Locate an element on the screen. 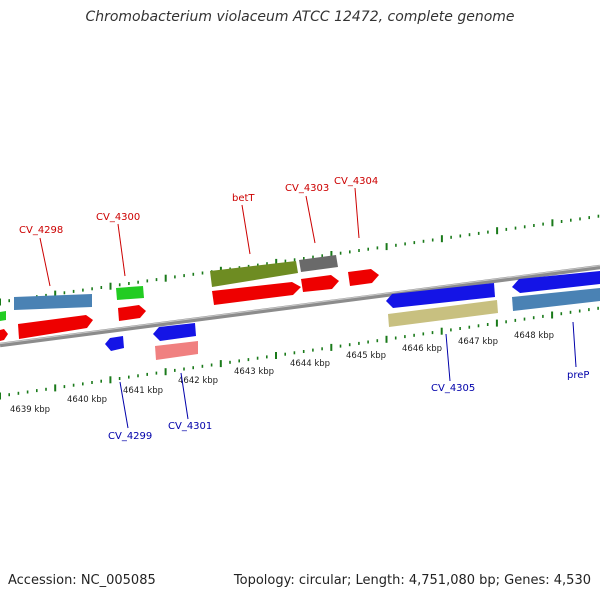  gene-label-cv4303: CV_4303 is located at coordinates (307, 188).